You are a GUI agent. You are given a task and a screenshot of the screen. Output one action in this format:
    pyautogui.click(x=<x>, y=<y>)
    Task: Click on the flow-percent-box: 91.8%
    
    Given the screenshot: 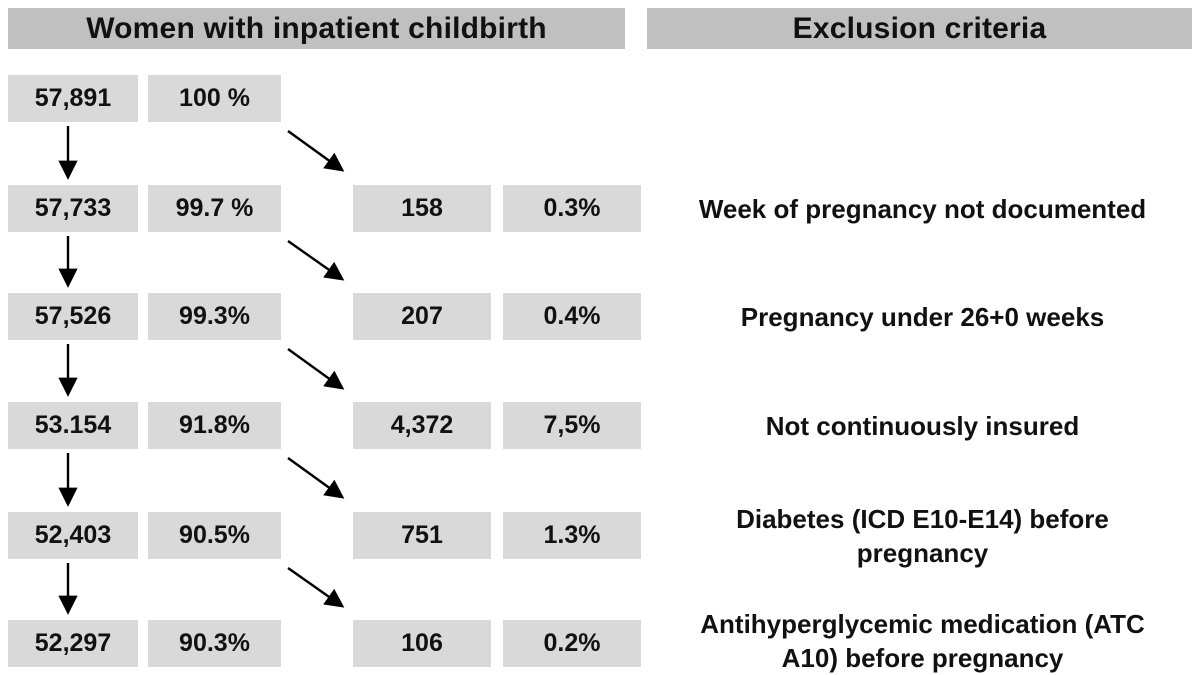 What is the action you would take?
    pyautogui.click(x=214, y=425)
    